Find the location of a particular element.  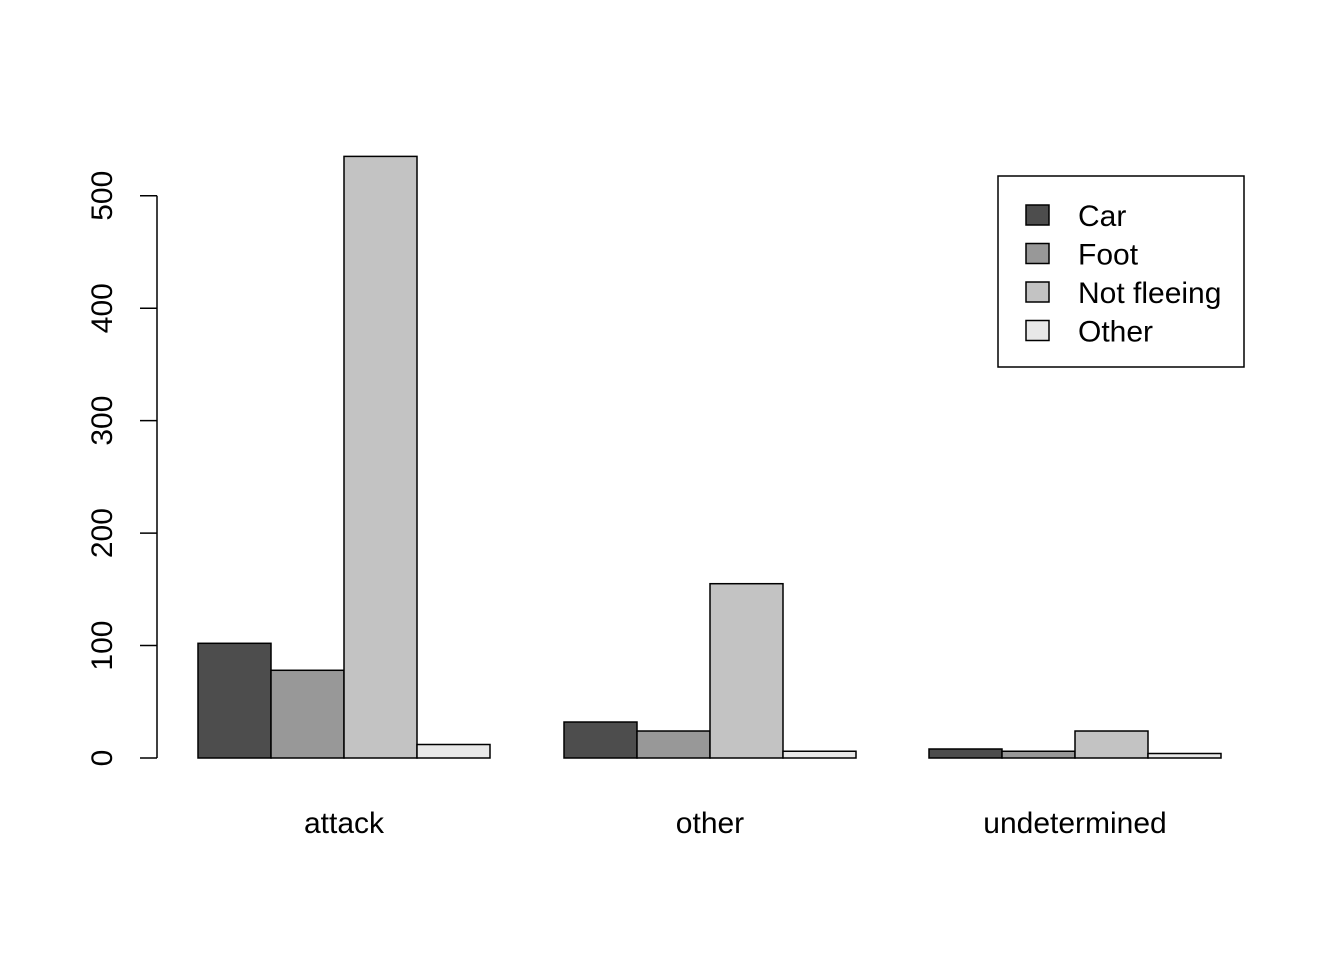

bar-other-not-fleeing is located at coordinates (746, 670).